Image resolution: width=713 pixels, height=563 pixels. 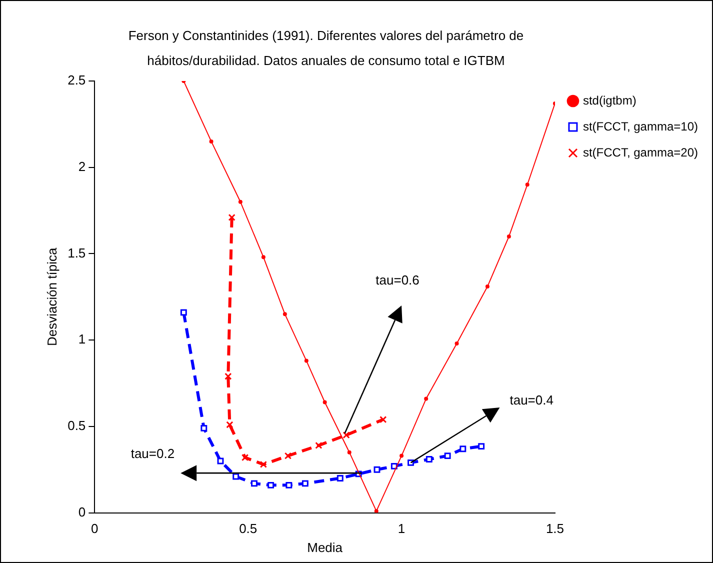 I want to click on y-tick-label: 0, so click(x=82, y=512).